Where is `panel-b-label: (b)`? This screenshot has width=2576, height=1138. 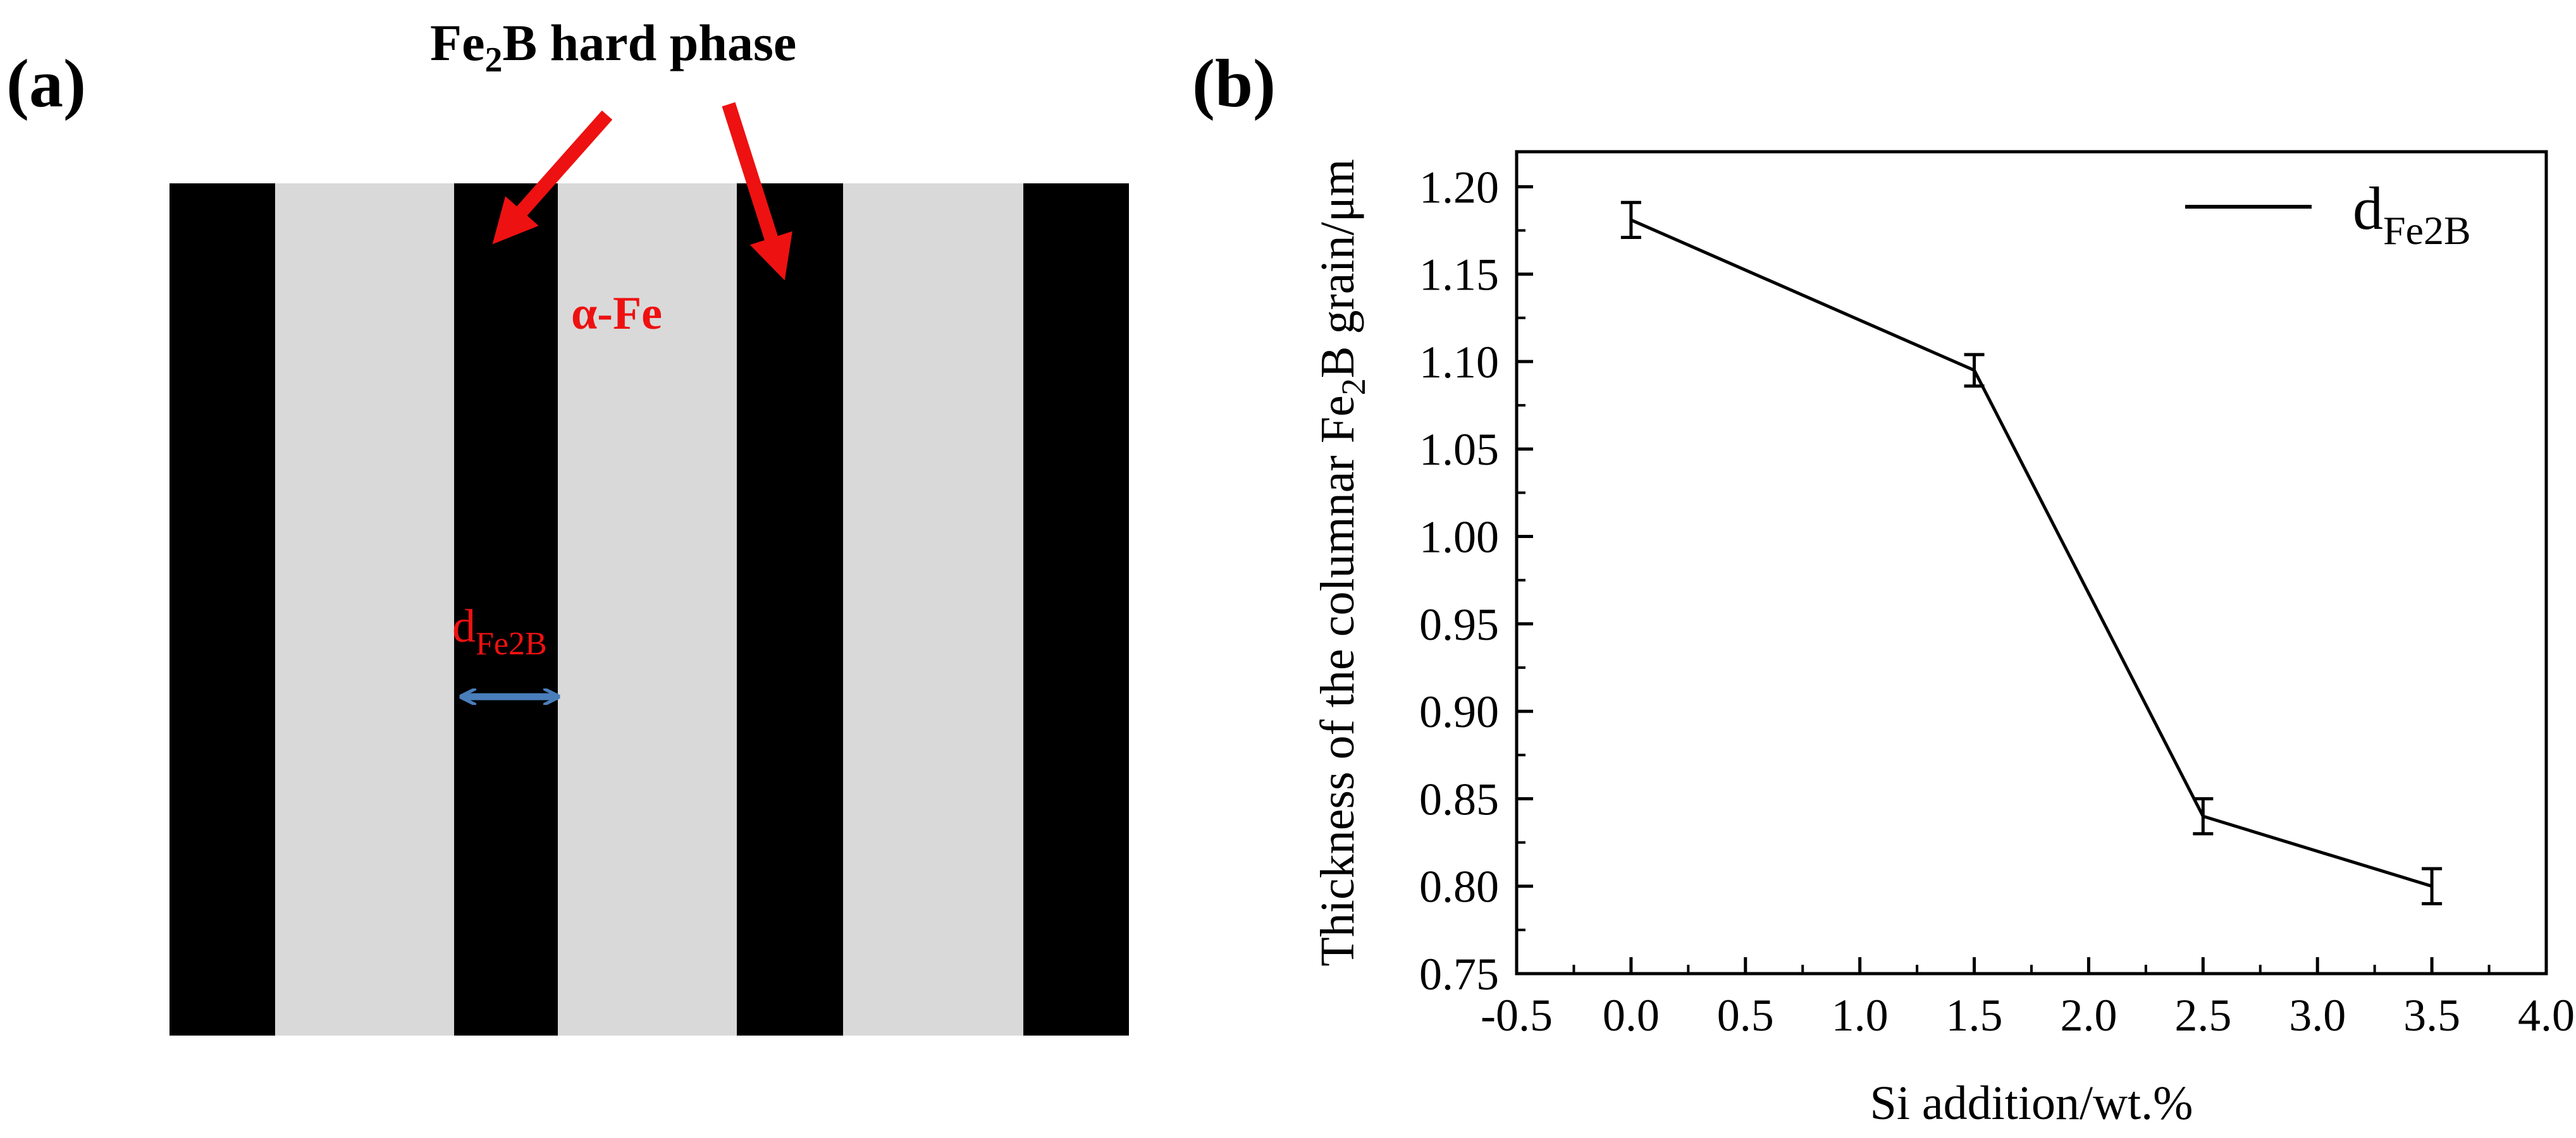
panel-b-label: (b) is located at coordinates (1234, 83).